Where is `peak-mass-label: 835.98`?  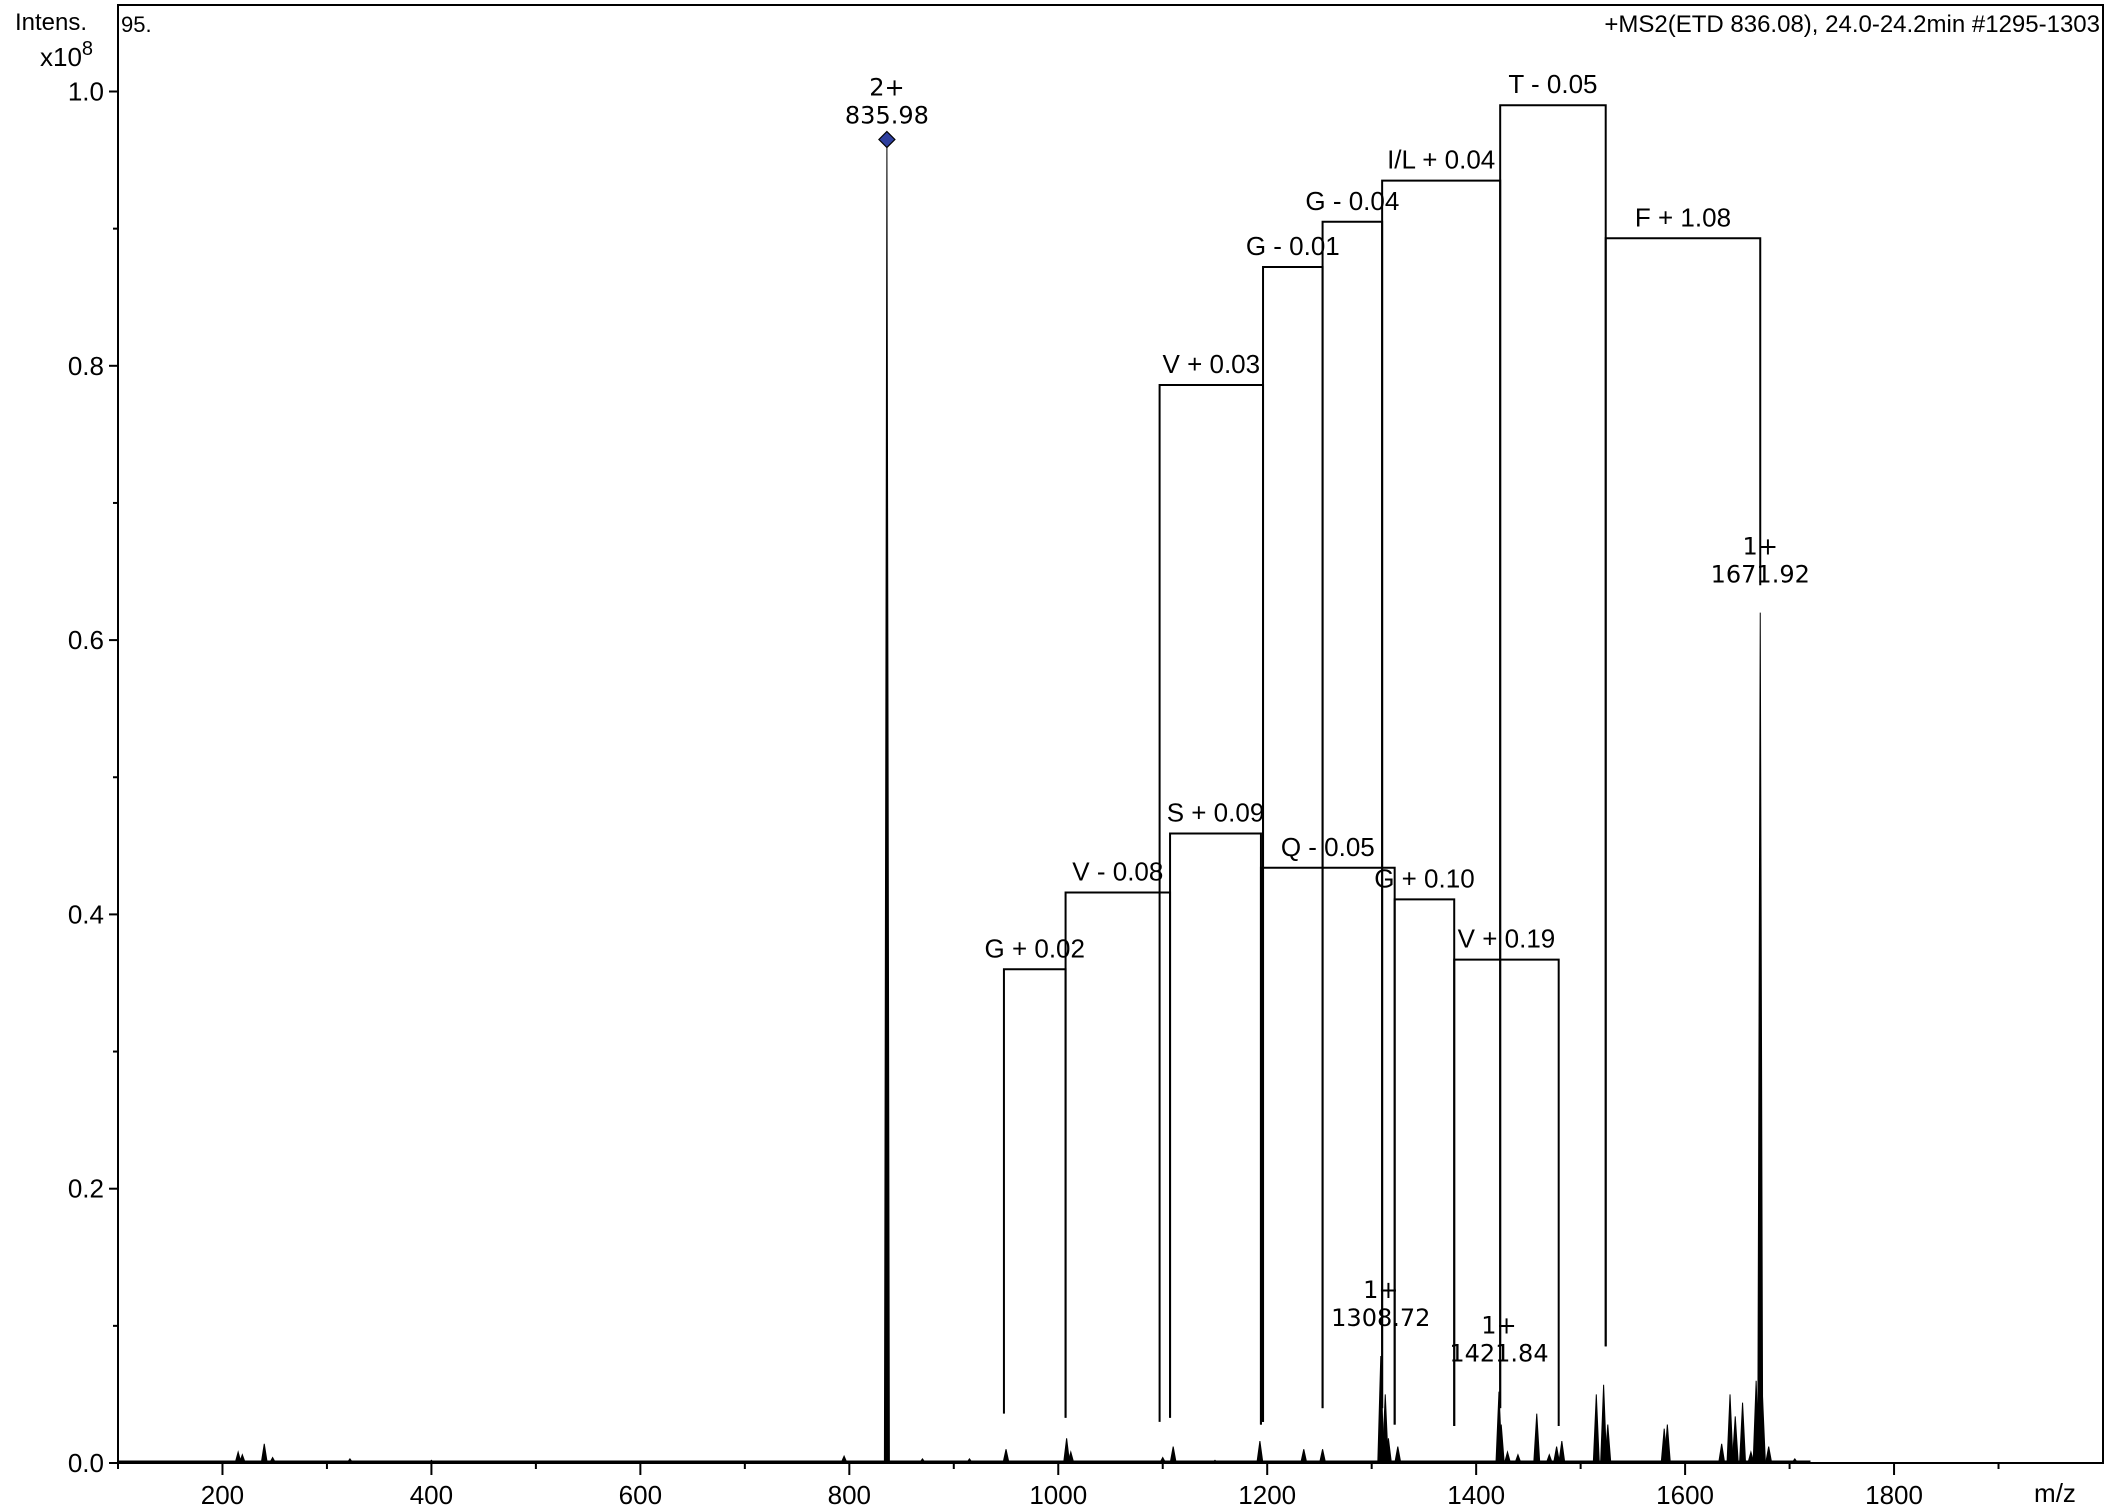
peak-mass-label: 835.98 is located at coordinates (887, 116).